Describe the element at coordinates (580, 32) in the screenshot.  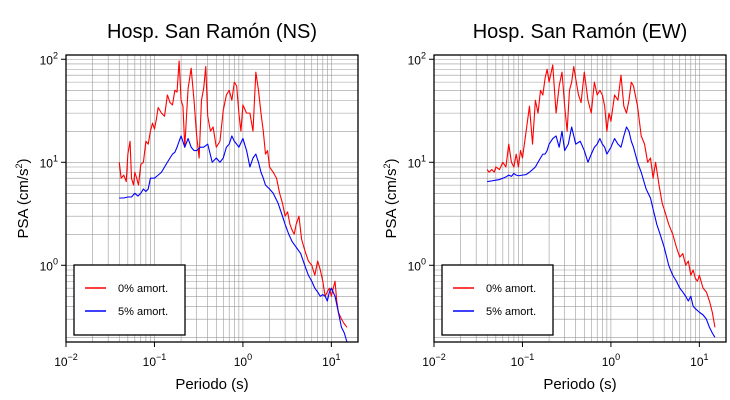
I see `chart-title: Hosp. San Ramón (EW)` at that location.